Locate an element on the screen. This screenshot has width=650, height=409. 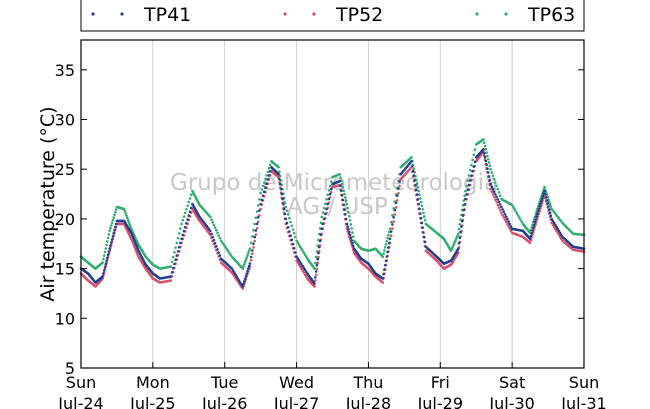
legend-marker is located at coordinates (506, 14).